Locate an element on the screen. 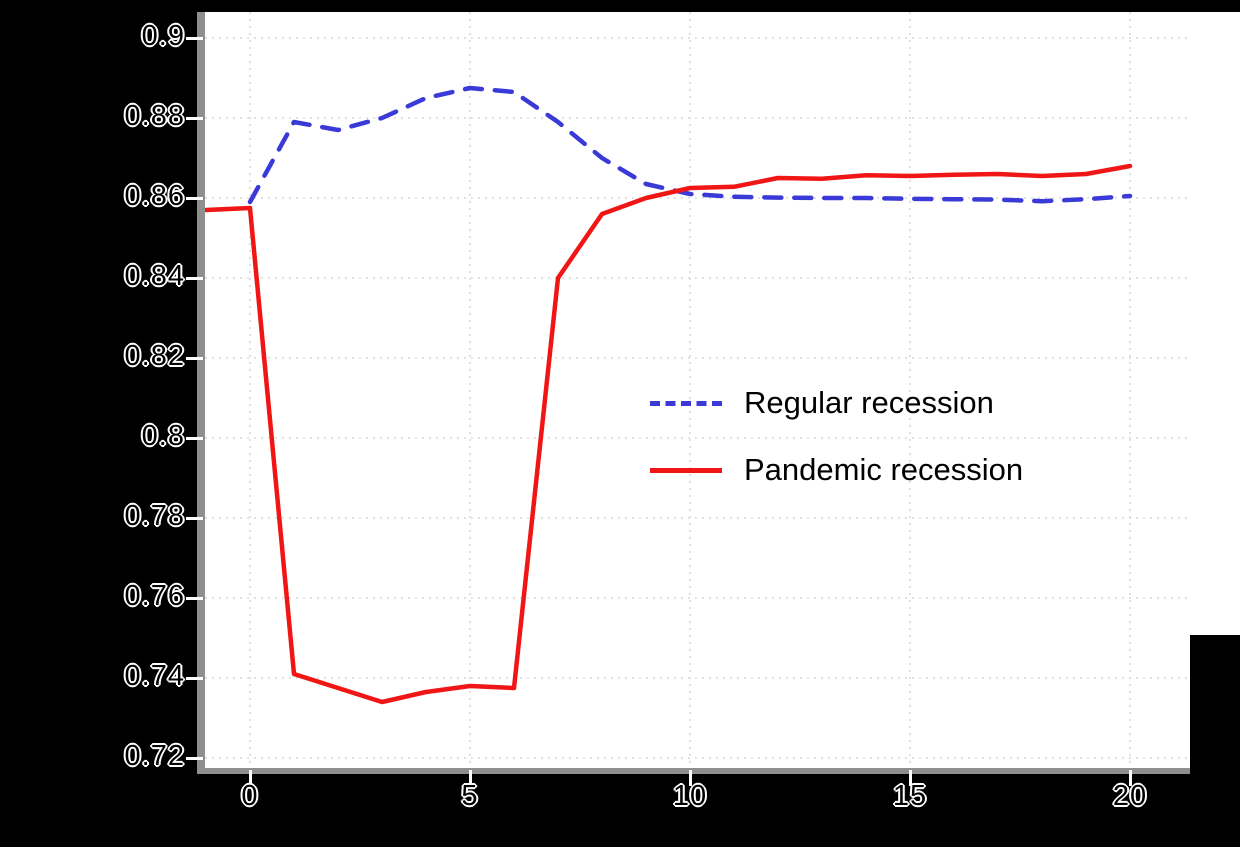 Image resolution: width=1240 pixels, height=847 pixels. background-notch is located at coordinates (1215, 702).